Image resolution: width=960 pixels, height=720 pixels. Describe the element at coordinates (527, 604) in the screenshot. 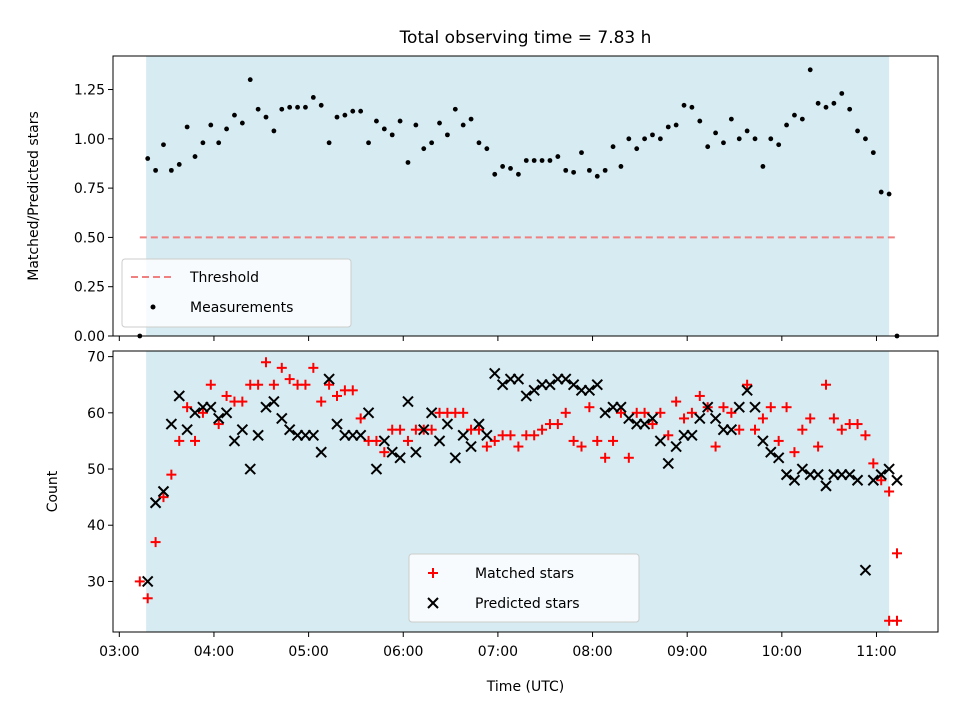

I see `predicted-stars-legend-label: Predicted stars` at that location.